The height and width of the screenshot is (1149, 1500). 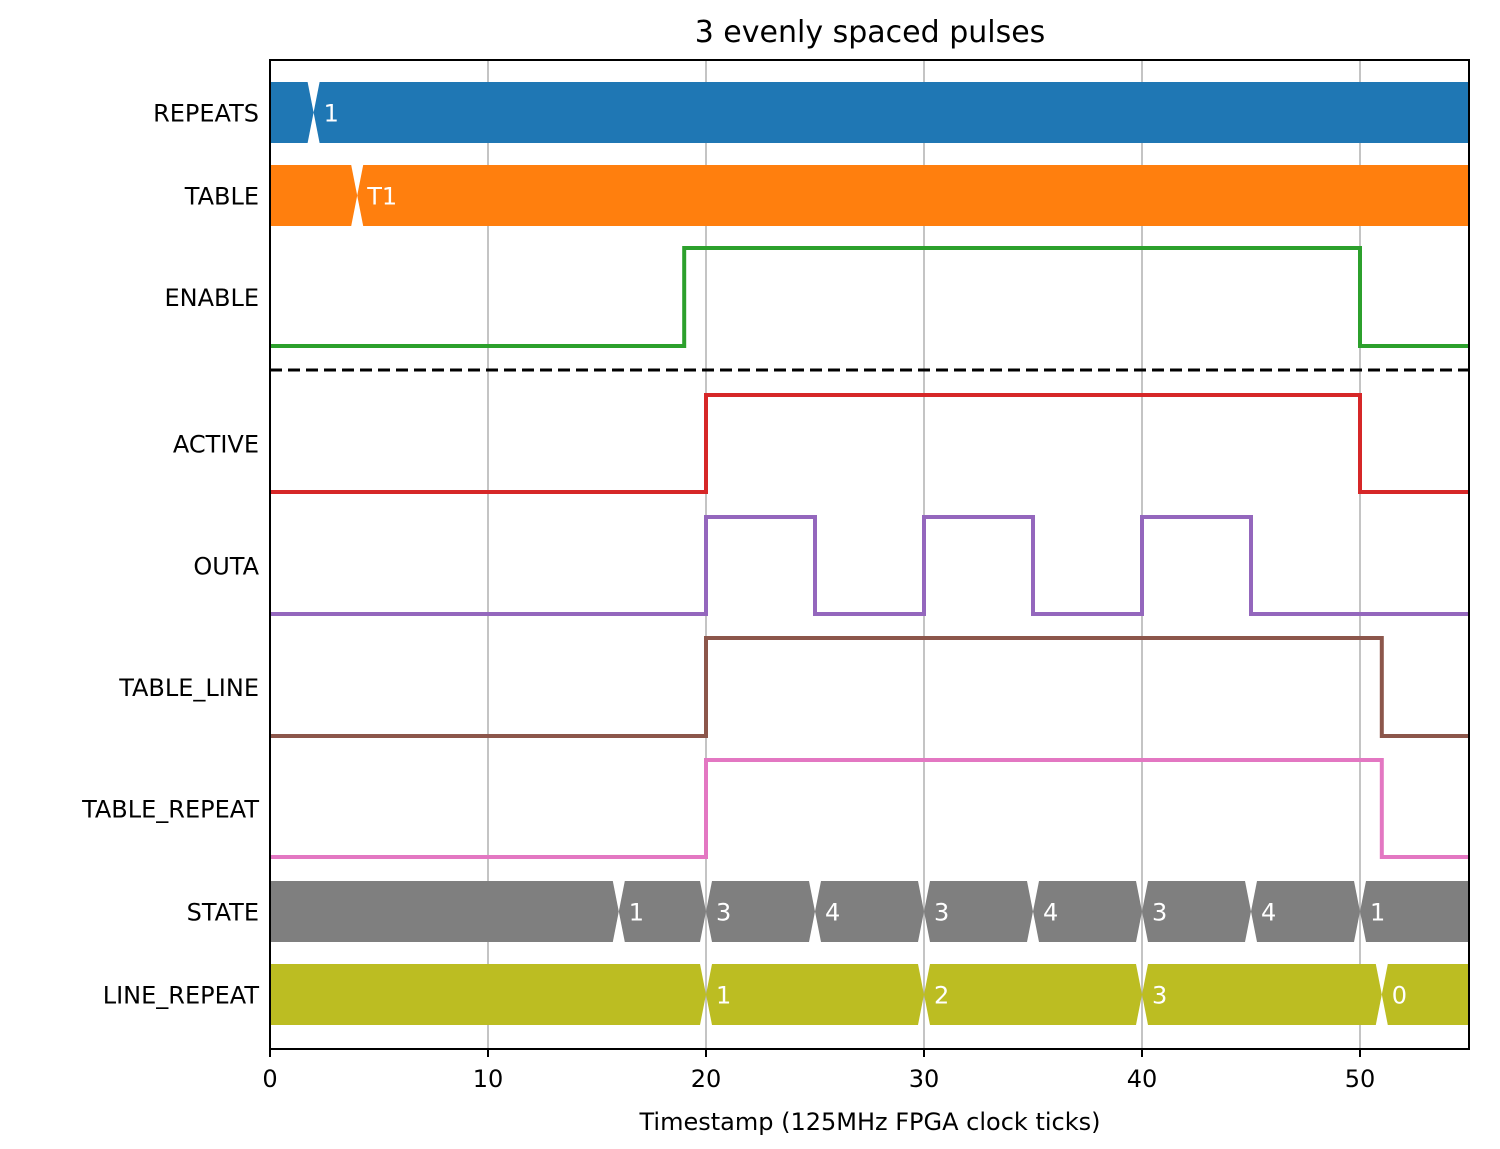 I want to click on signal-label-table: TABLE, so click(x=221, y=197).